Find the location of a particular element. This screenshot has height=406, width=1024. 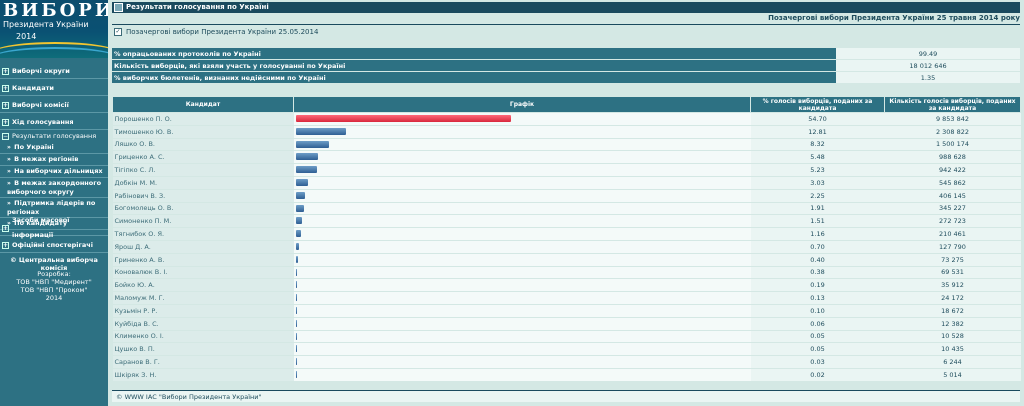

candidate-percent: 0.03 is located at coordinates (817, 362).